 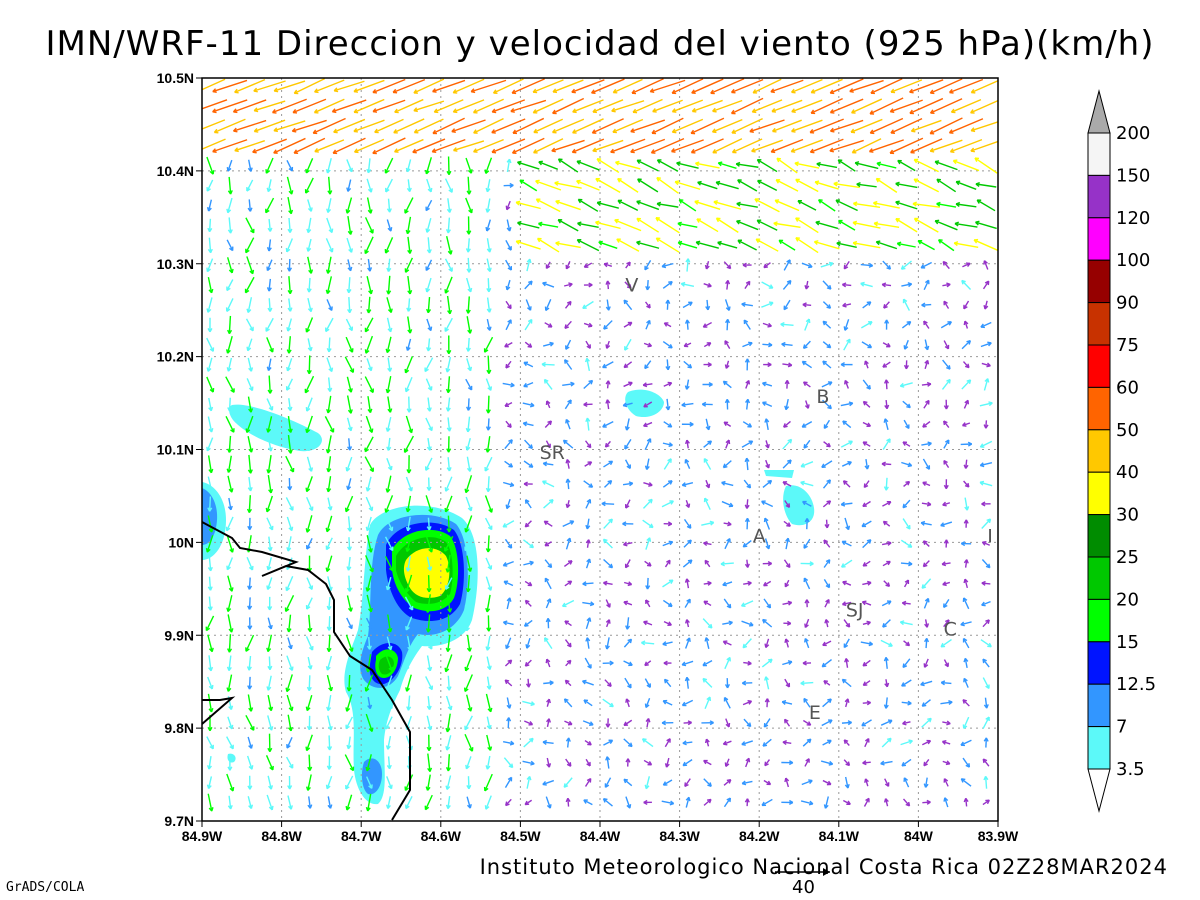 I want to click on lon-tick-label: 83.9W, so click(x=998, y=836).